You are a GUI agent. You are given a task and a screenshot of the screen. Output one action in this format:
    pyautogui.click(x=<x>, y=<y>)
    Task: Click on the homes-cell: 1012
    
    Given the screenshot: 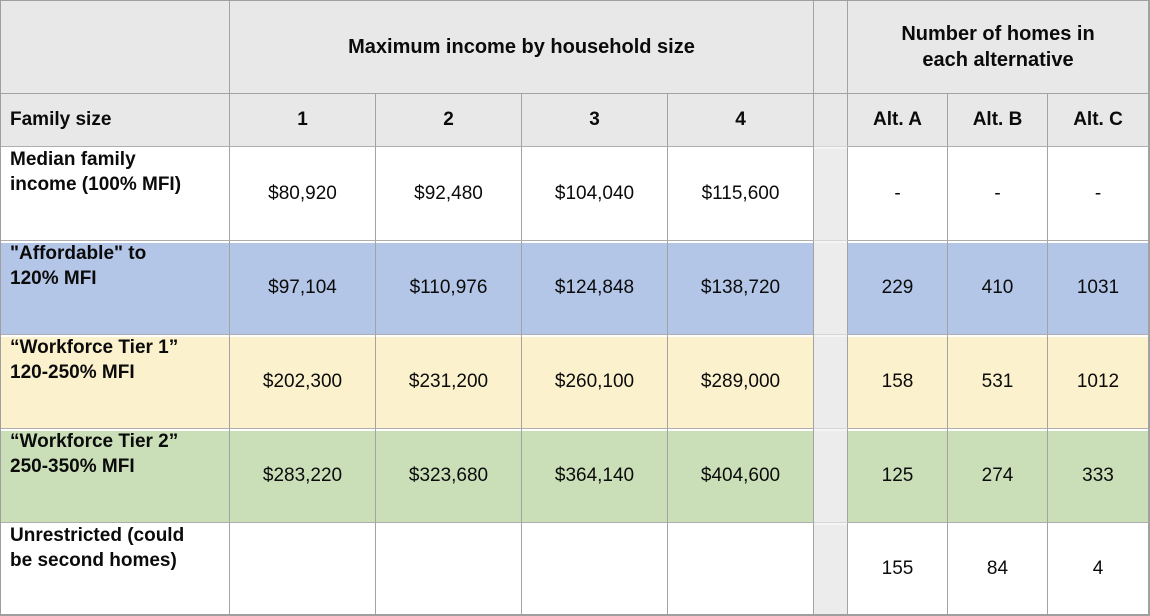 What is the action you would take?
    pyautogui.click(x=1098, y=381)
    